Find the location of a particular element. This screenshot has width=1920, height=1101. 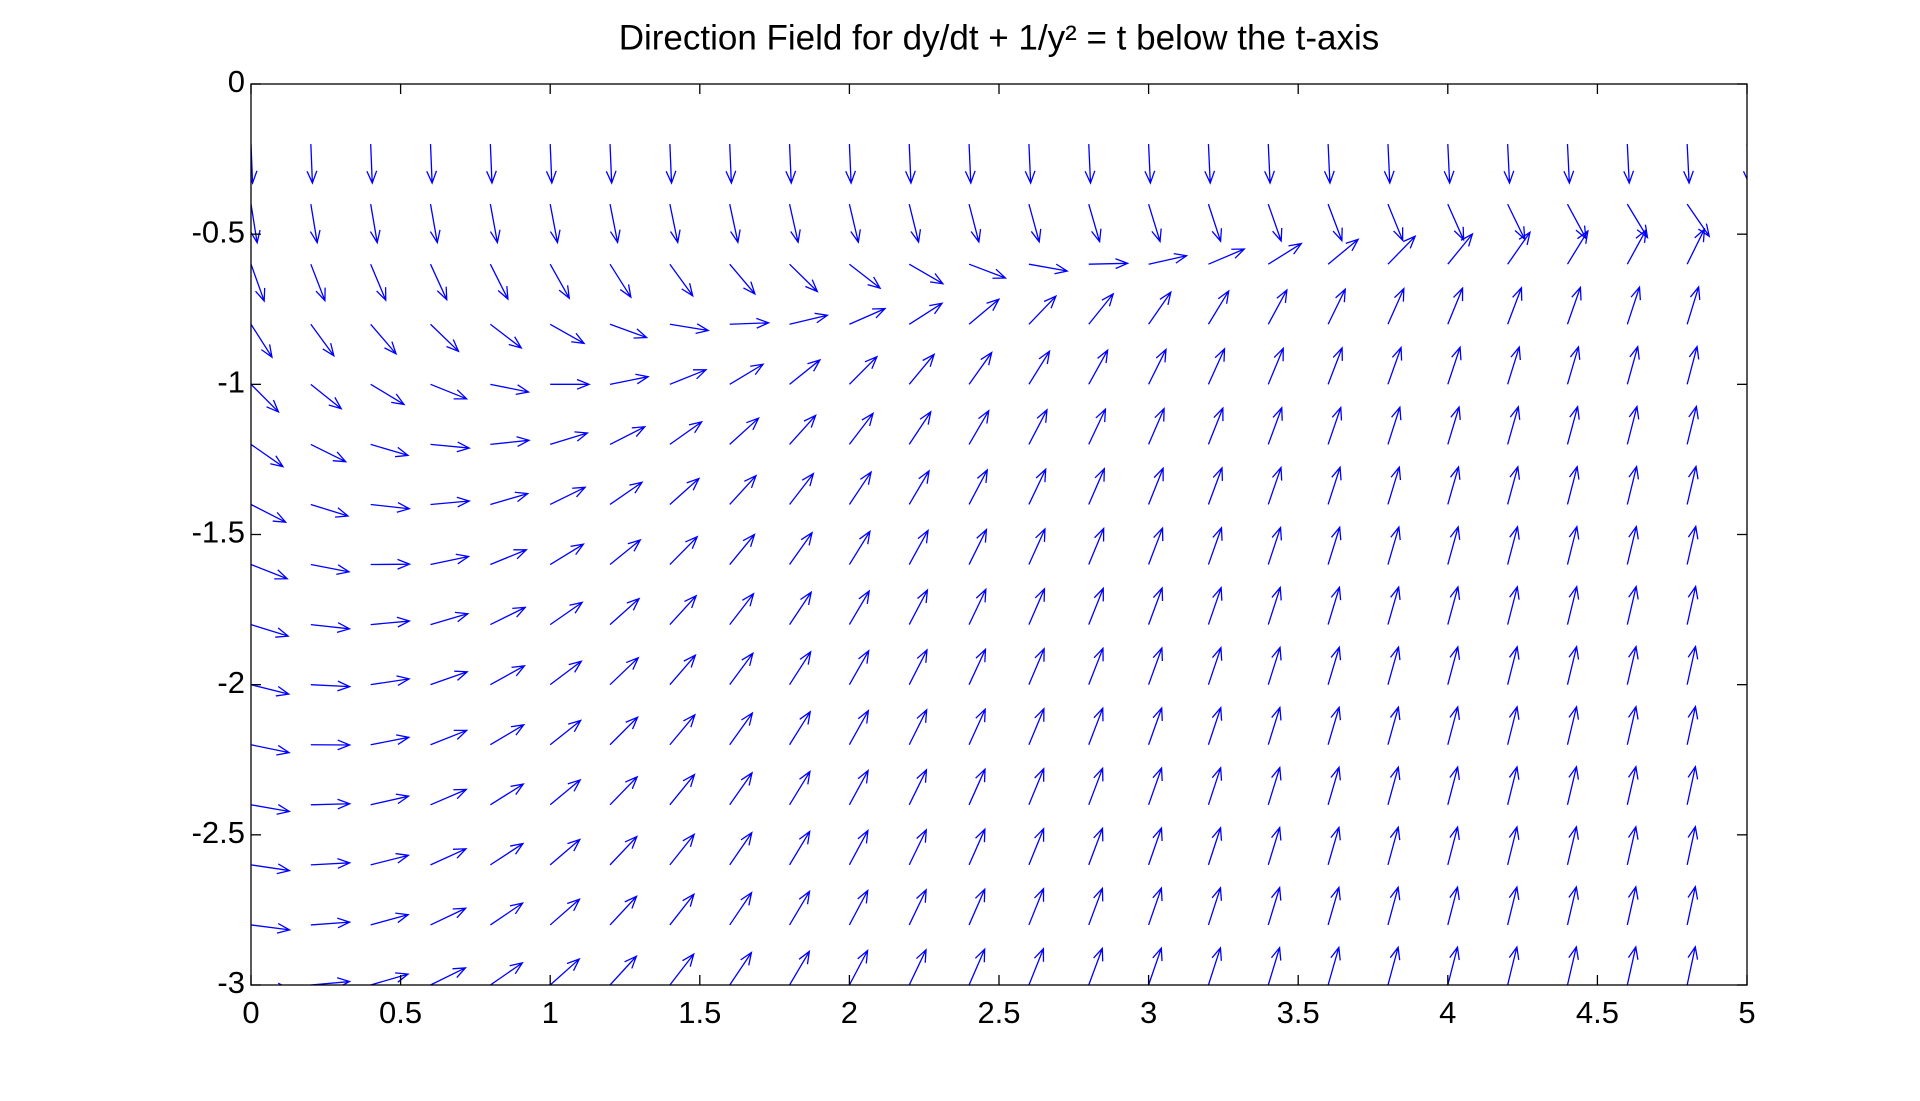

x-tick-label: 1.5 is located at coordinates (699, 1012).